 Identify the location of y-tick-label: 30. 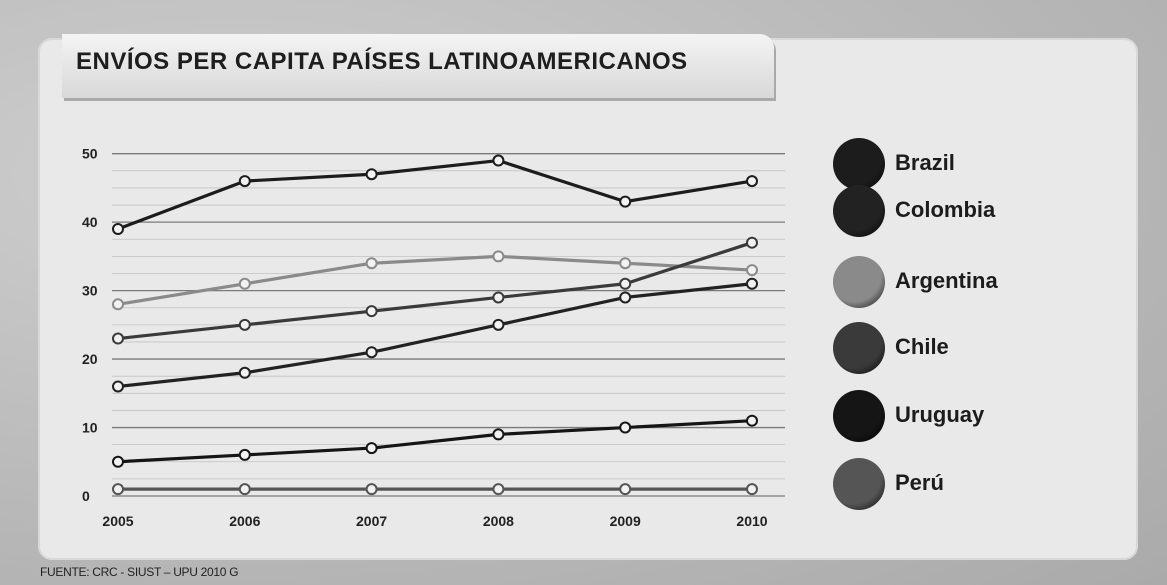
(90, 291).